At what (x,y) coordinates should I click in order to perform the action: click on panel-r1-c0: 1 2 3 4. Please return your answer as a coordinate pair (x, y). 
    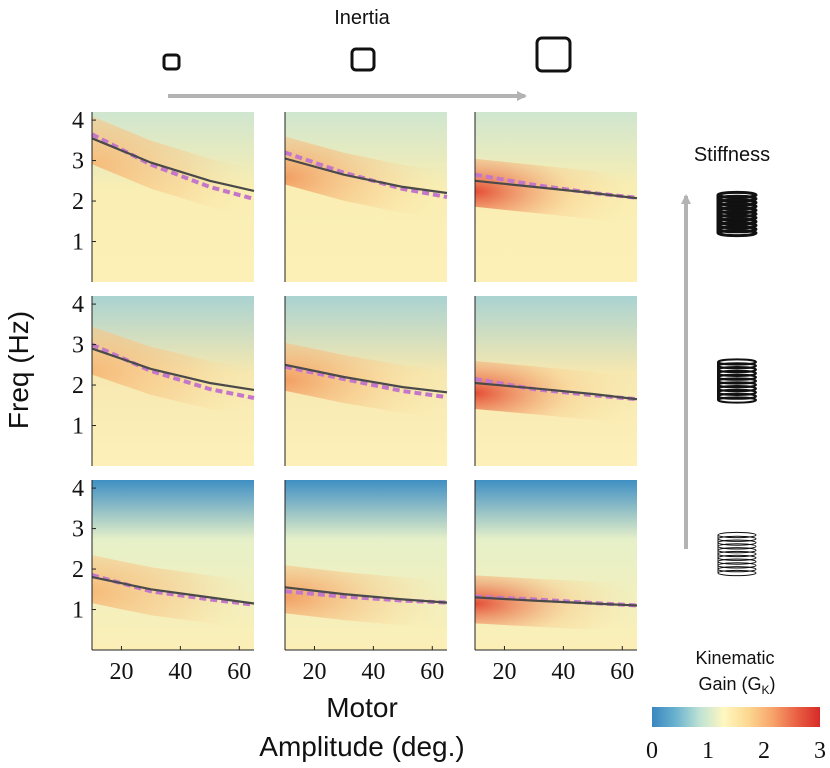
    Looking at the image, I should click on (163, 379).